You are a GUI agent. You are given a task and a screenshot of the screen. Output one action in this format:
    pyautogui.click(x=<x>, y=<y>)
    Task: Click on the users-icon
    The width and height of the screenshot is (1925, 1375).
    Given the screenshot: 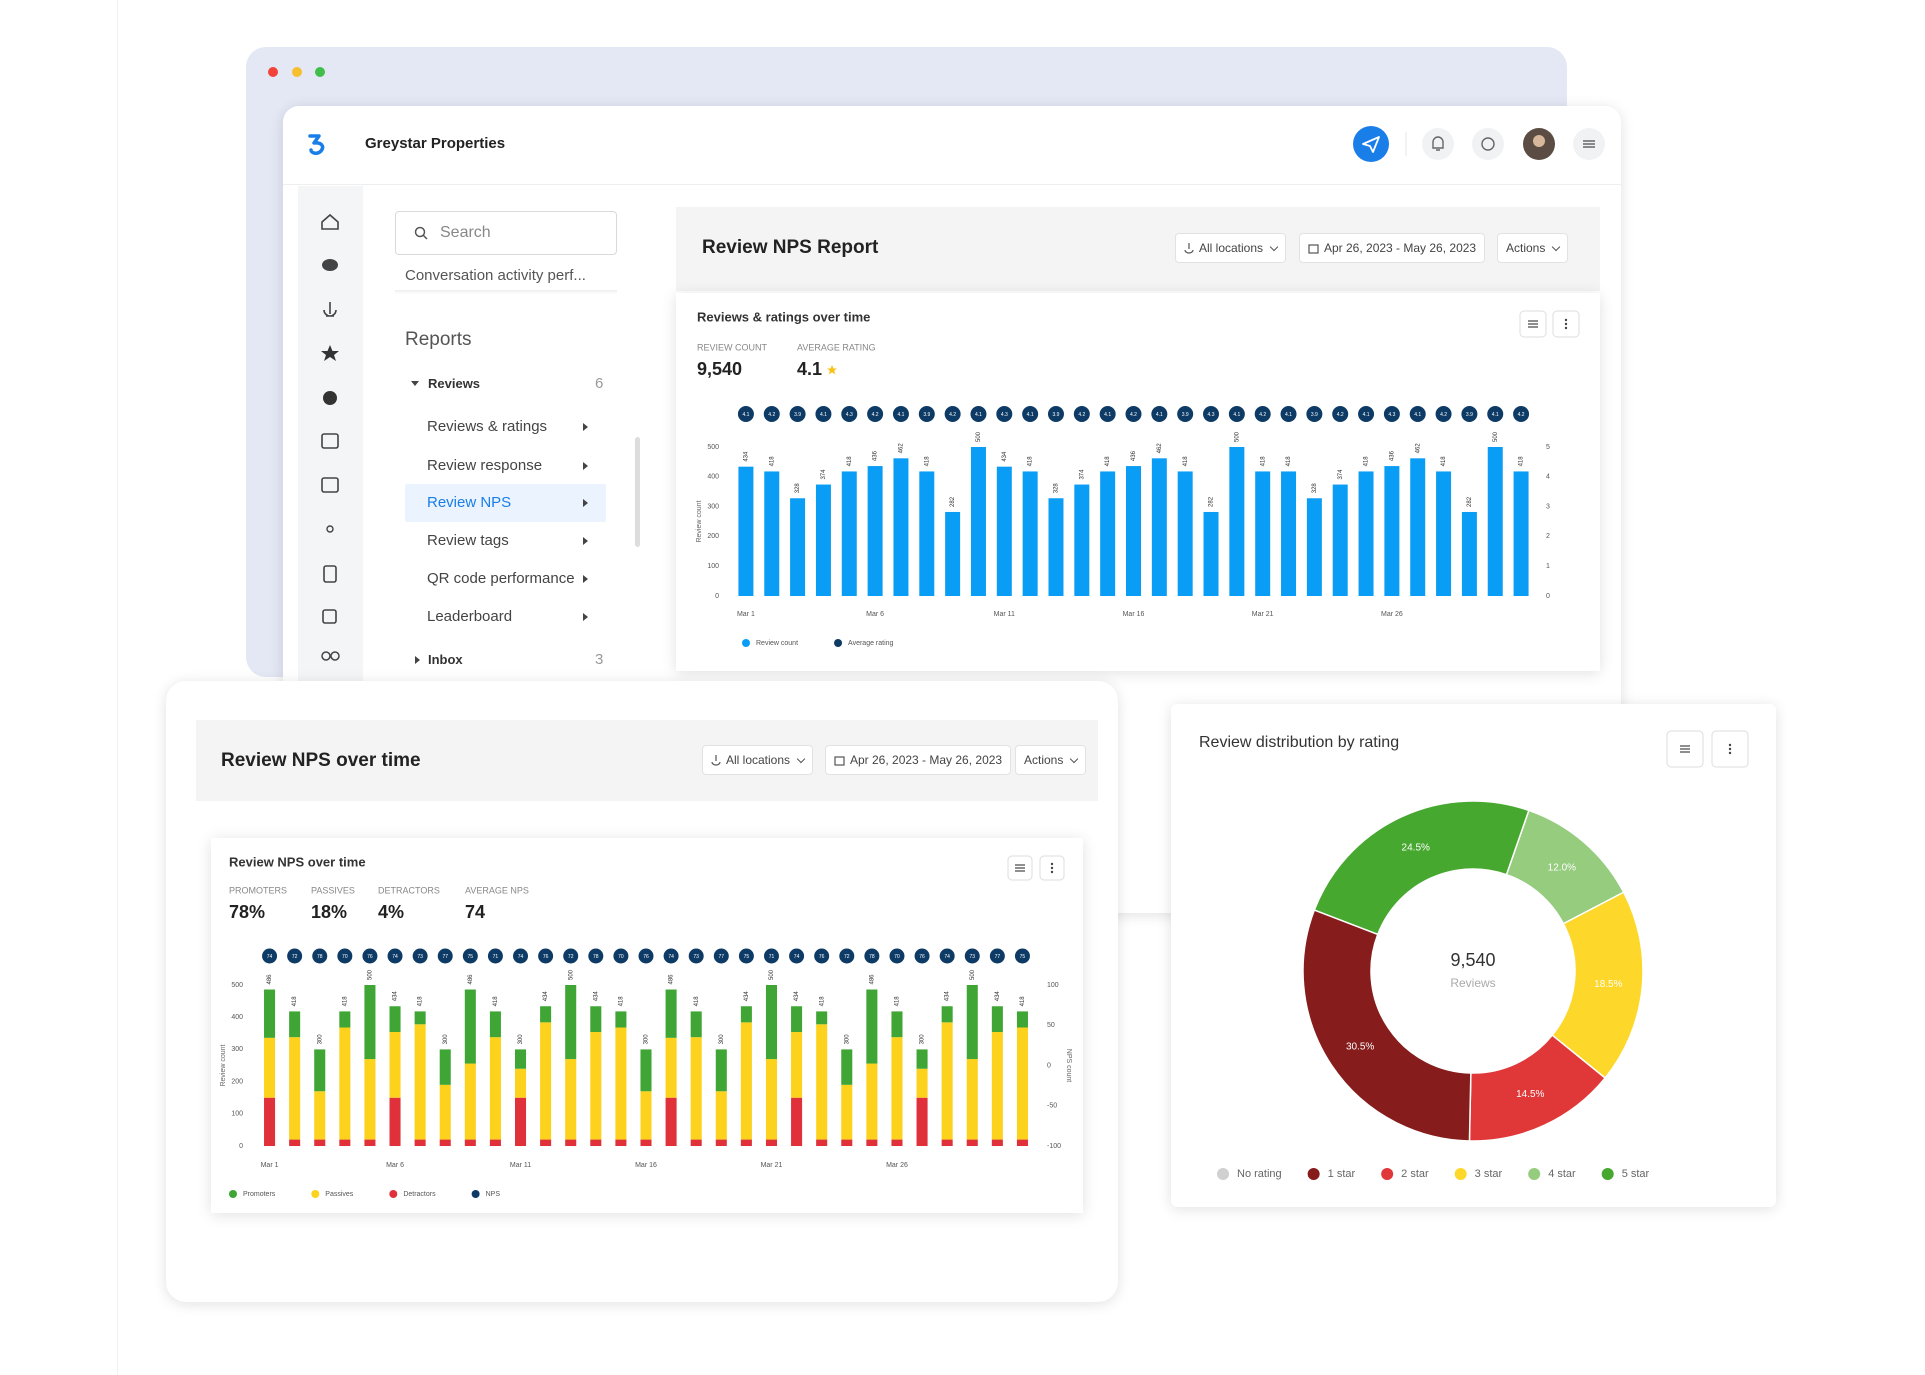 What is the action you would take?
    pyautogui.click(x=326, y=656)
    